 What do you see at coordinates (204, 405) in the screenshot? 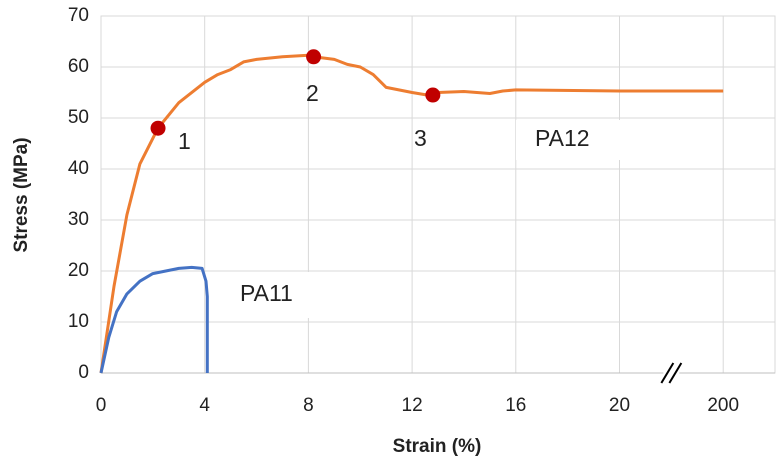
I see `x-tick-label: 4` at bounding box center [204, 405].